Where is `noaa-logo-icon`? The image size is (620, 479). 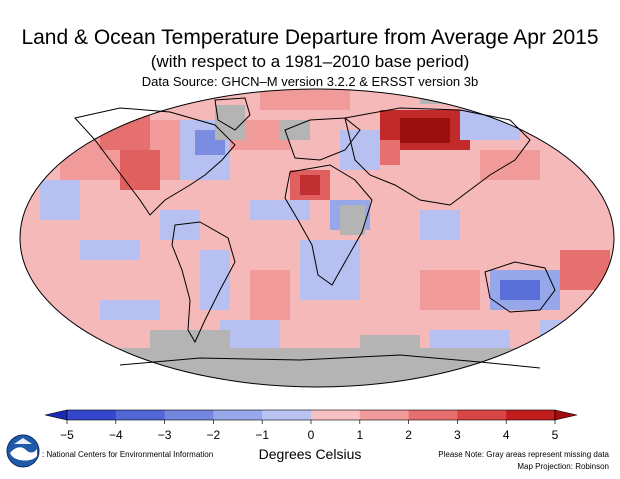 noaa-logo-icon is located at coordinates (23, 451).